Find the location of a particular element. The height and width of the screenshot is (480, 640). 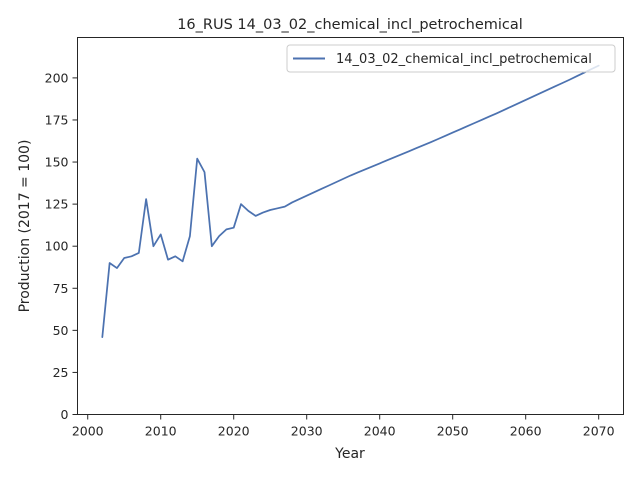

y-tick-label: 200 is located at coordinates (57, 77).